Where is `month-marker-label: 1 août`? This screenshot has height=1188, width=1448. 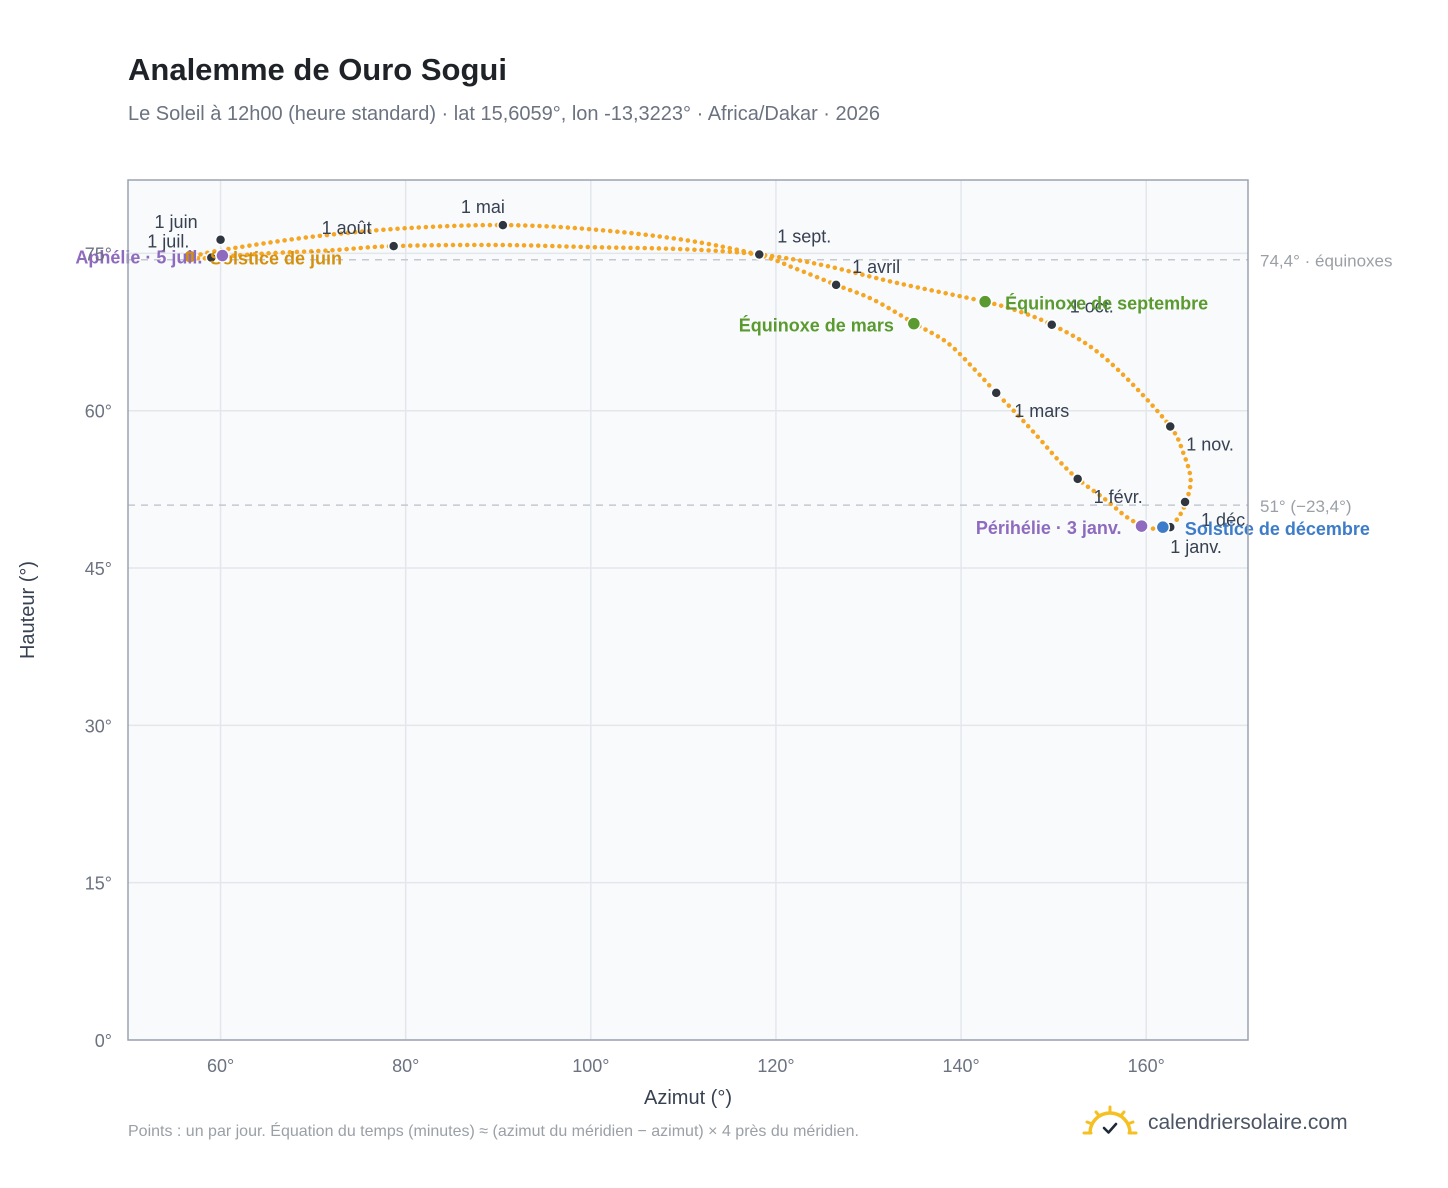
month-marker-label: 1 août is located at coordinates (347, 228).